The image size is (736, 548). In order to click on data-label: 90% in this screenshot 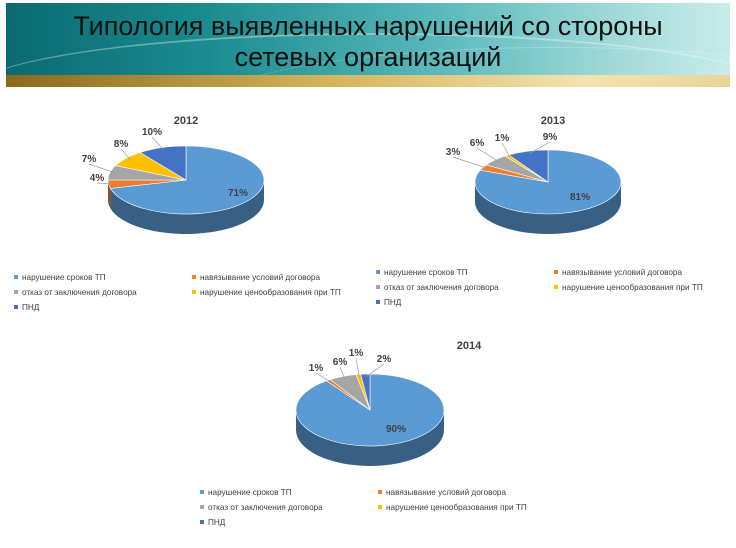, I will do `click(396, 429)`.